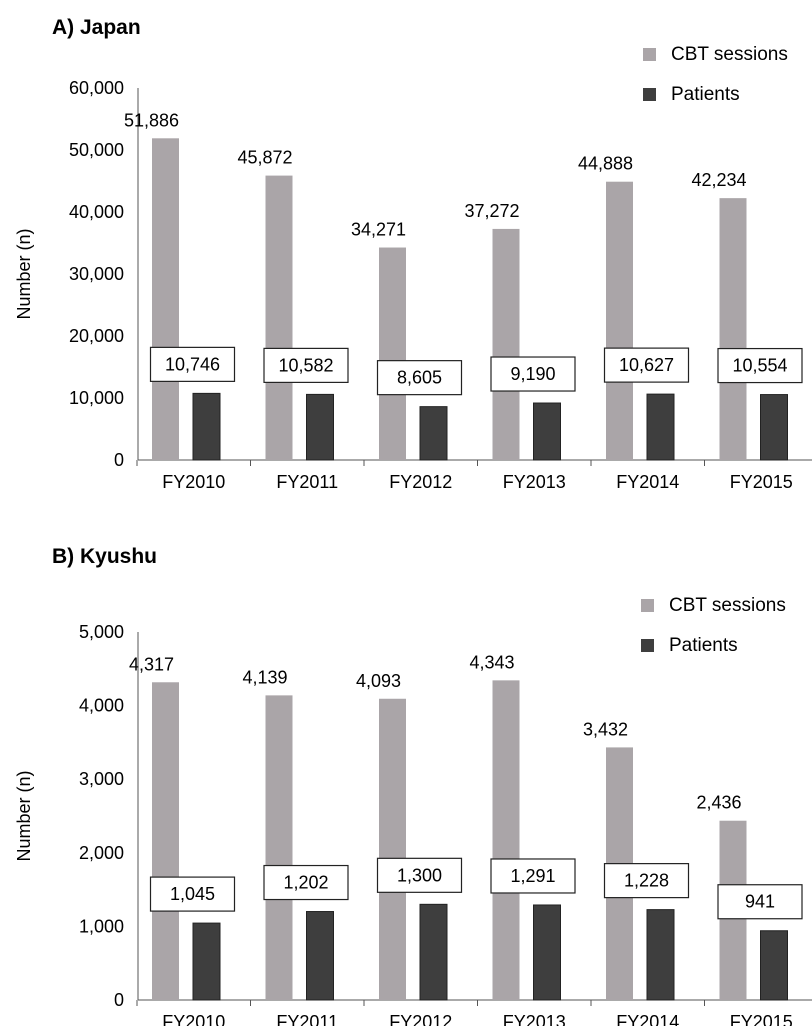 The width and height of the screenshot is (812, 1026). What do you see at coordinates (378, 681) in the screenshot?
I see `cbt-sessions-value-label: 4,093` at bounding box center [378, 681].